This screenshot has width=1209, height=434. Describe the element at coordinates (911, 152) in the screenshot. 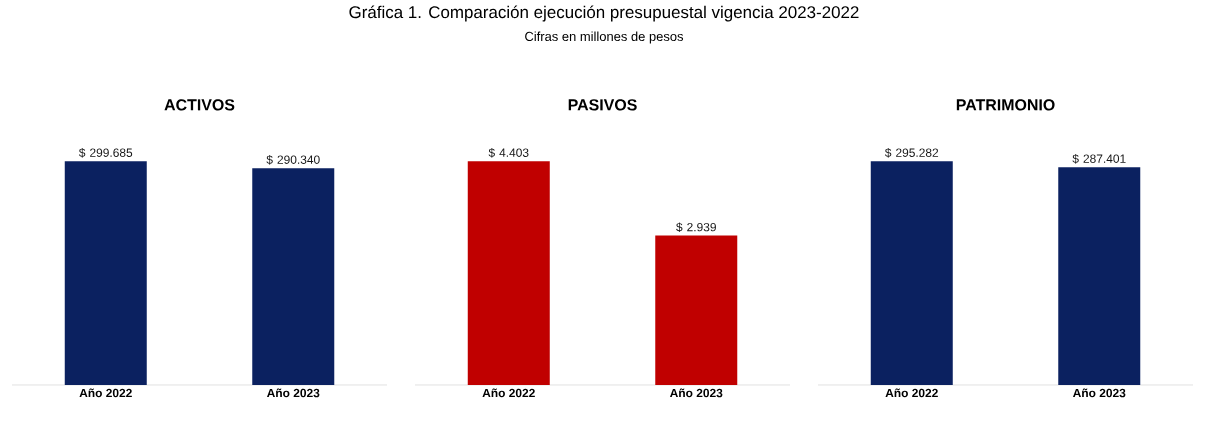

I see `data-label: $ 295.282` at that location.